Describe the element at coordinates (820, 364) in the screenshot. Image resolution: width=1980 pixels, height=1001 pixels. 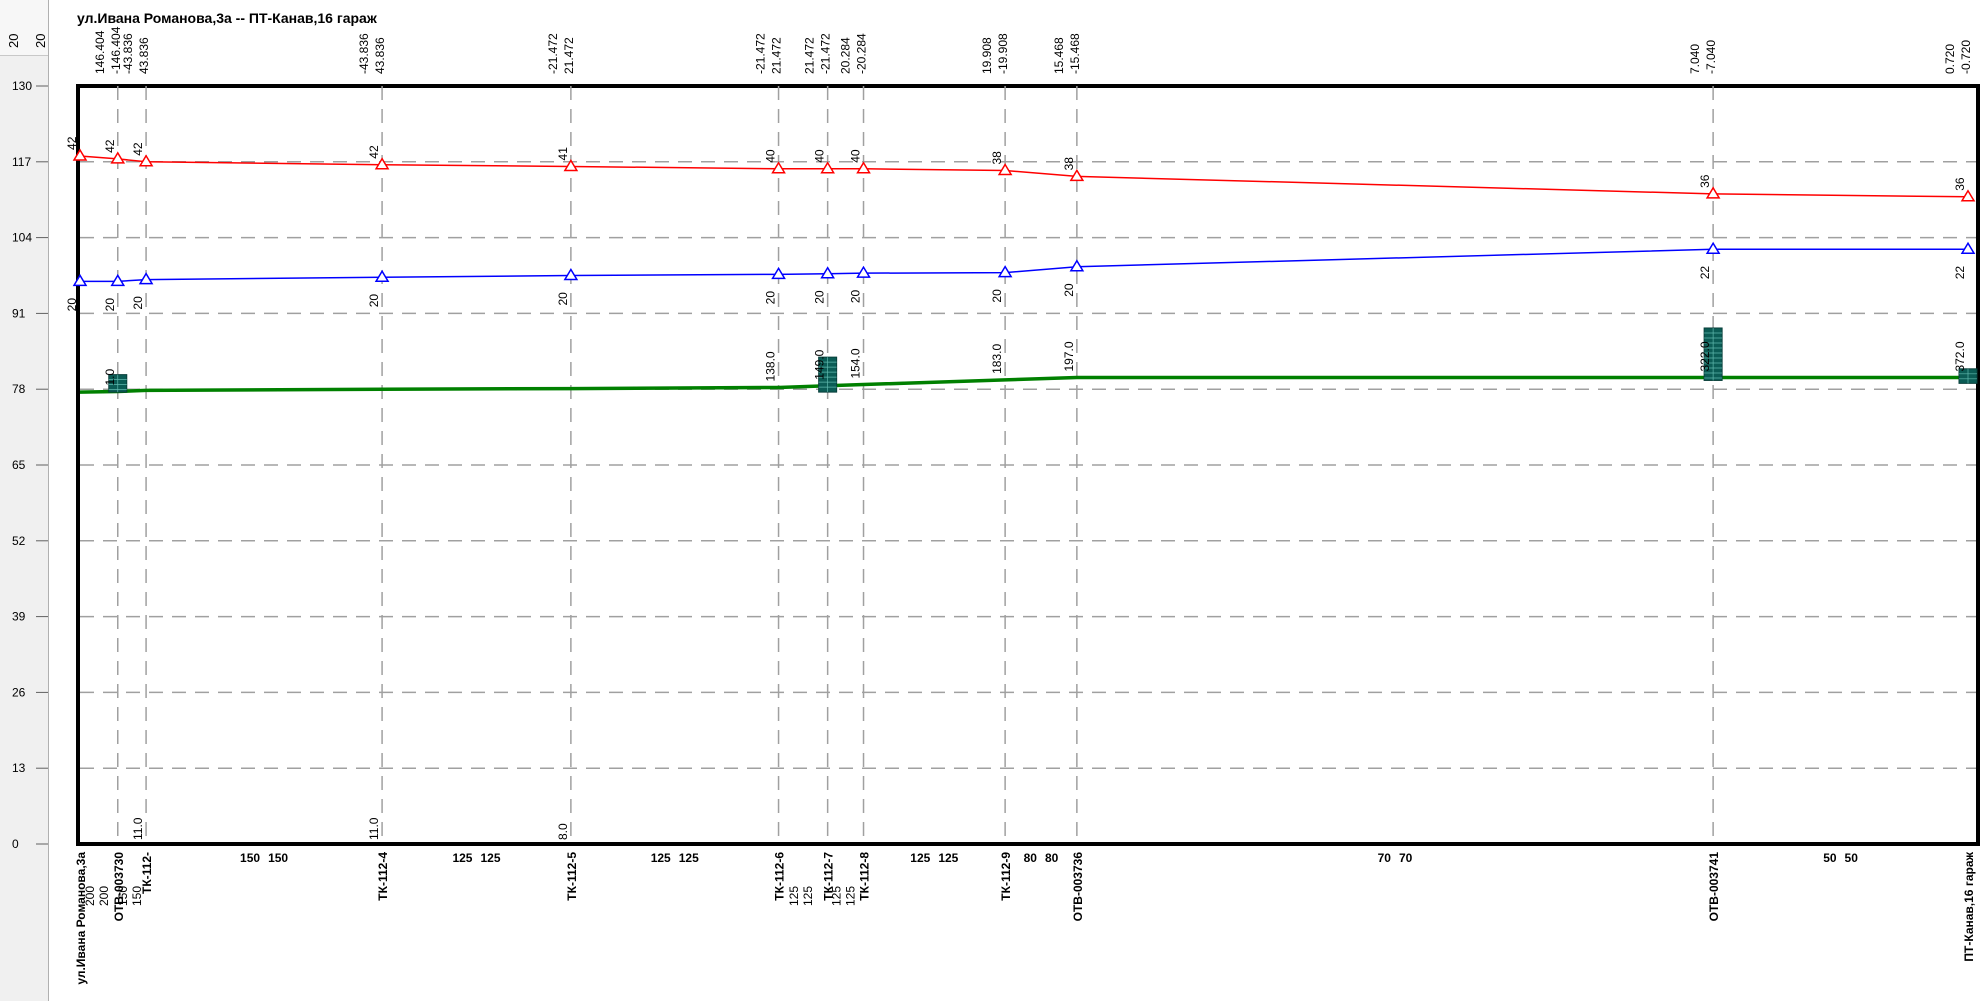
I see `ground-value-label: 149.0` at that location.